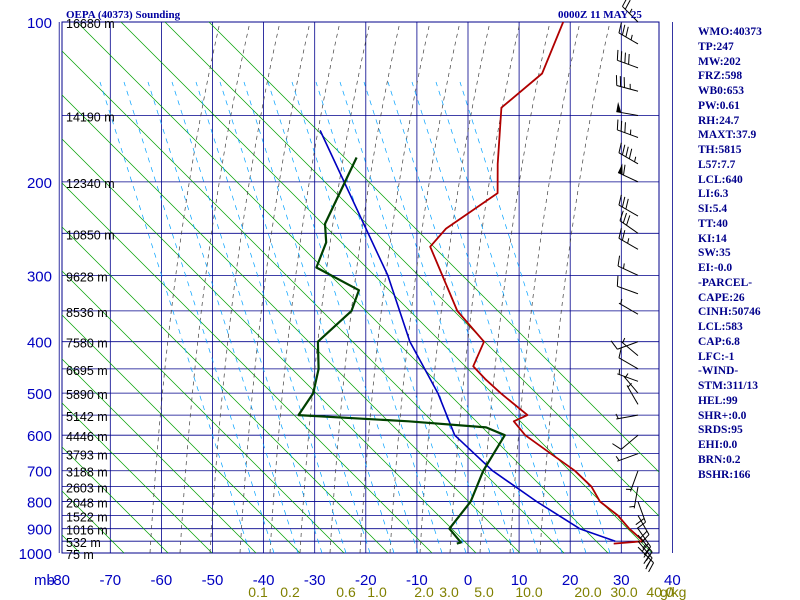 Image resolution: width=800 pixels, height=600 pixels. What do you see at coordinates (39, 503) in the screenshot?
I see `pressure-tick-label: 800` at bounding box center [39, 503].